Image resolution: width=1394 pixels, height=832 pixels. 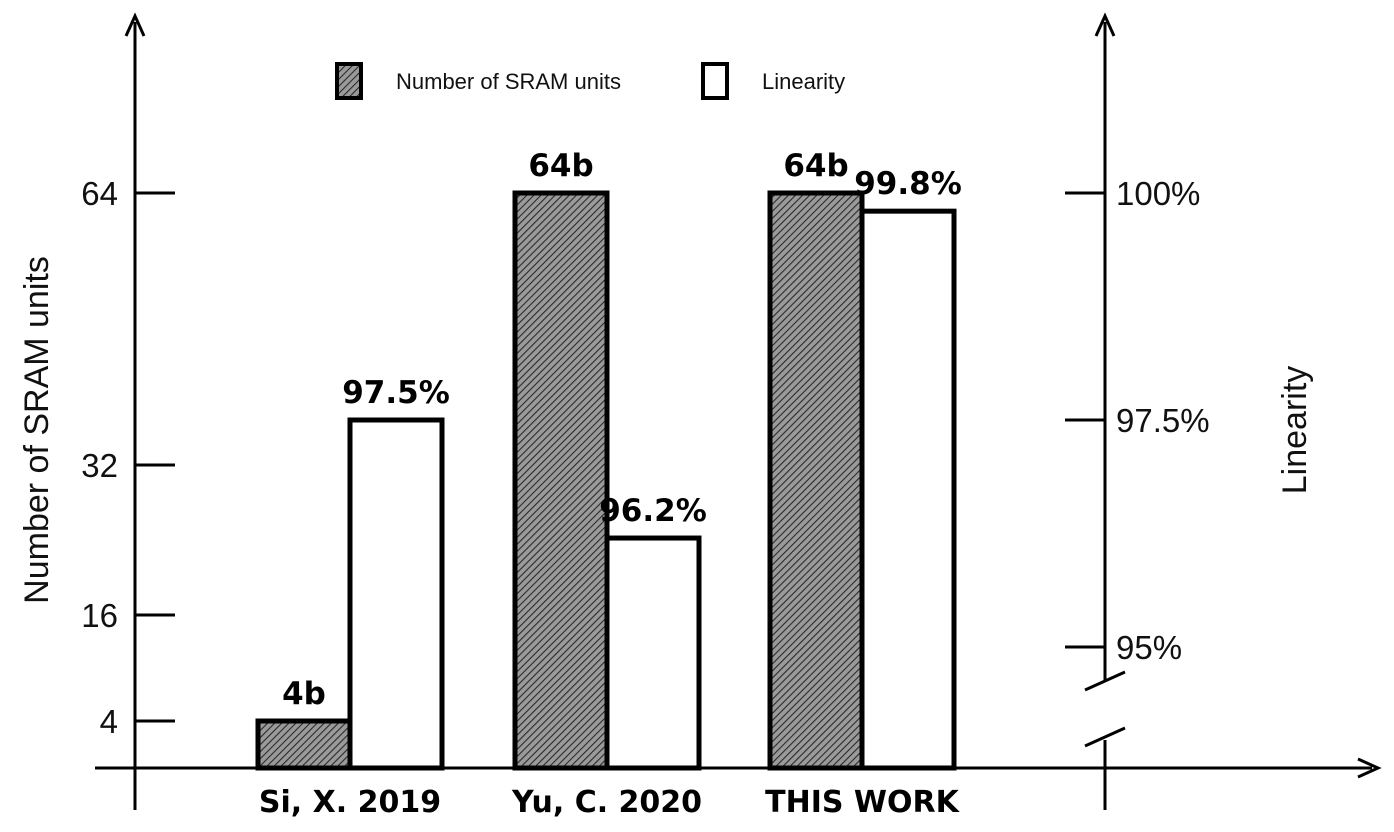 What do you see at coordinates (715, 81) in the screenshot?
I see `legend-swatch-linearity` at bounding box center [715, 81].